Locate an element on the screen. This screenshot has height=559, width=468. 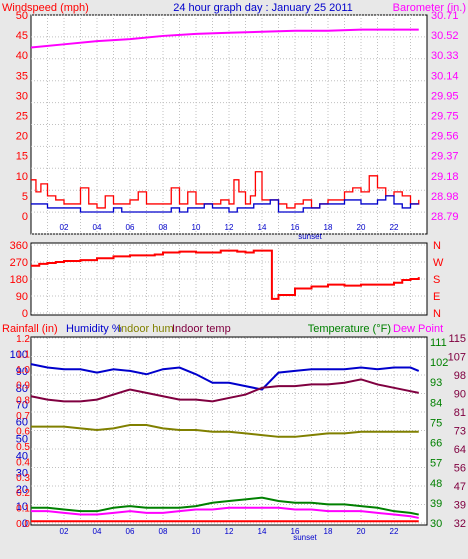
humidity-tick-label: 70 is located at coordinates (22, 406).